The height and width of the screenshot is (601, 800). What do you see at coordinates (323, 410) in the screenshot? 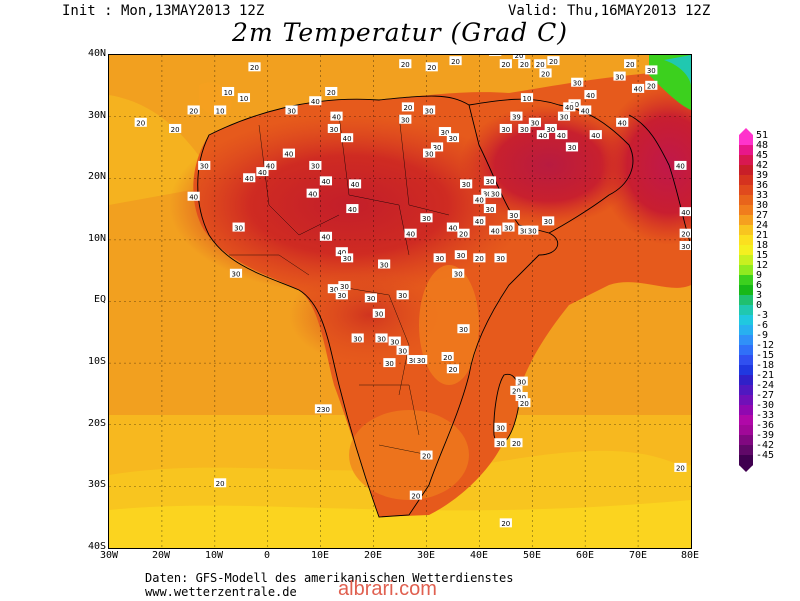
I see `temp-label-text: 230` at bounding box center [323, 410].